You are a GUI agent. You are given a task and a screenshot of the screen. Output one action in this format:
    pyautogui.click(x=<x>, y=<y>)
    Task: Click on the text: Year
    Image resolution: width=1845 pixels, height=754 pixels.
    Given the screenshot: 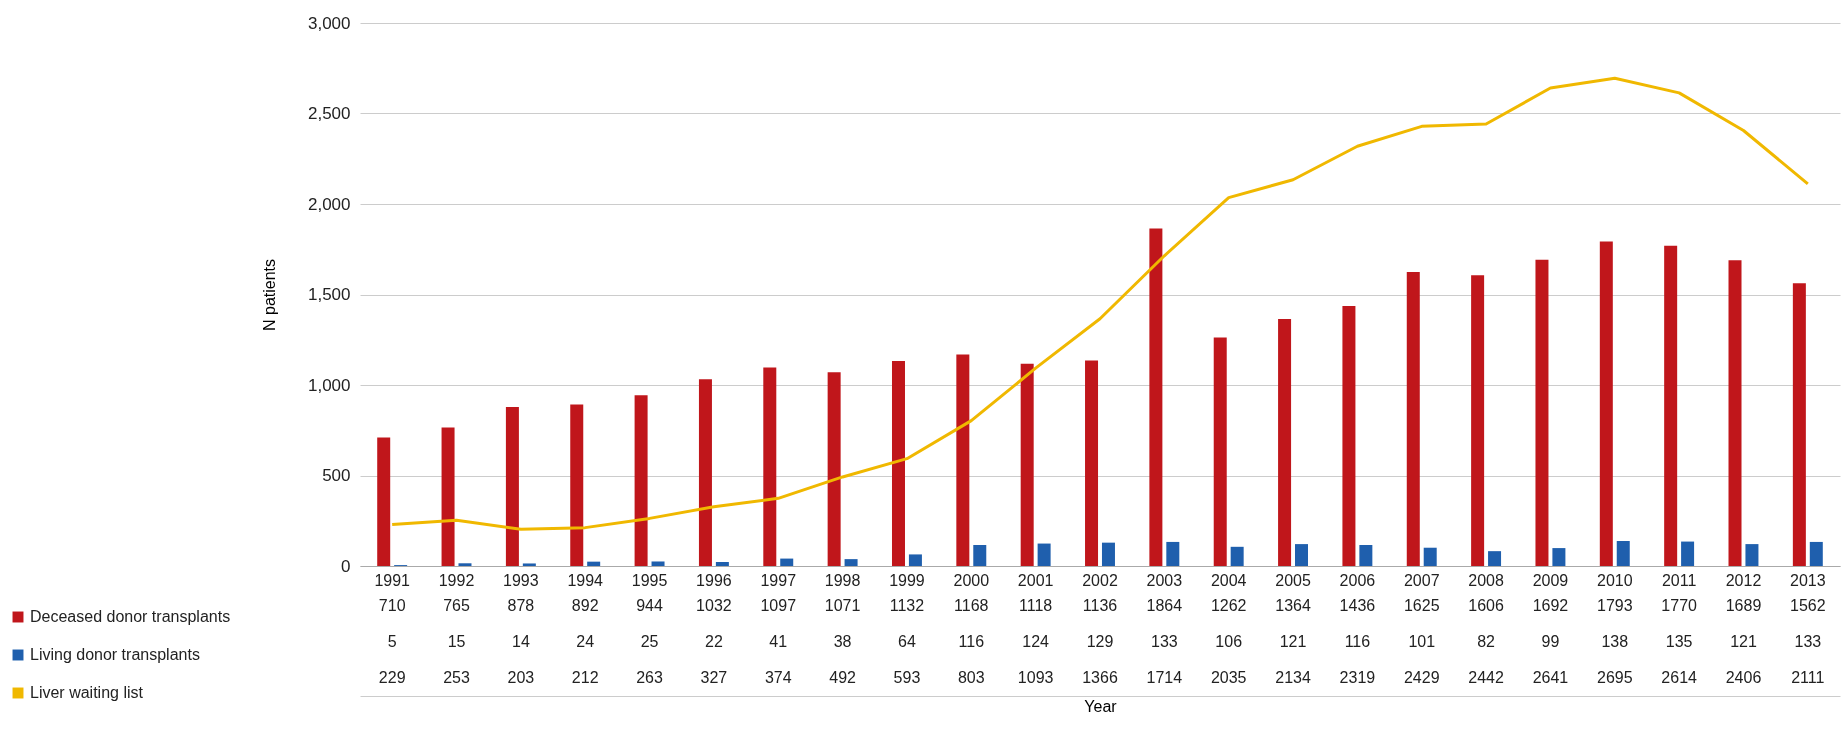 What is the action you would take?
    pyautogui.click(x=1101, y=706)
    